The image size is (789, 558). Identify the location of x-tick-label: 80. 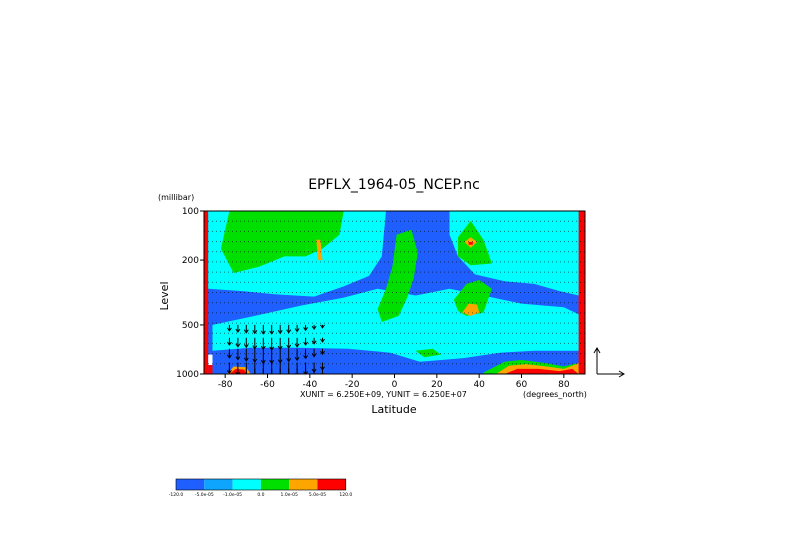
(564, 385).